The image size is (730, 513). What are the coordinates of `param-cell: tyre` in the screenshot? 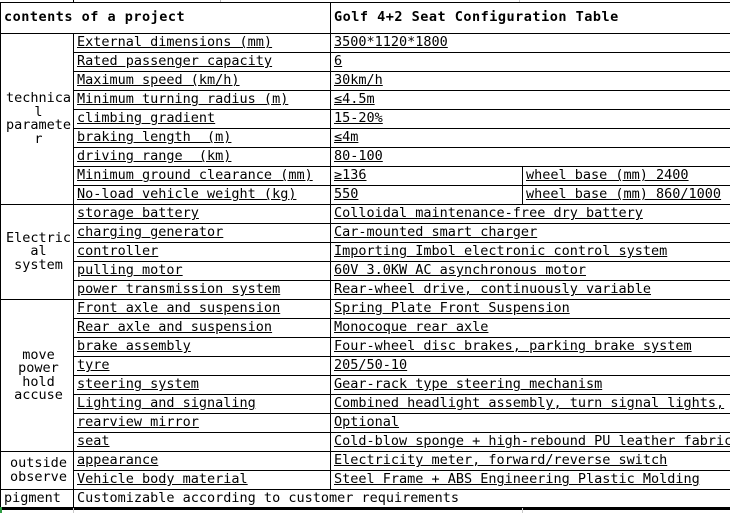 It's located at (202, 366).